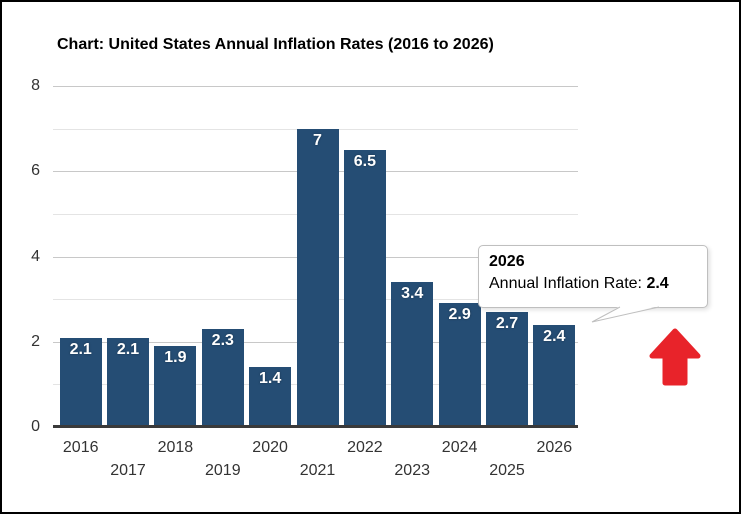 This screenshot has width=741, height=514. I want to click on x-axis-label-2019: 2019, so click(223, 470).